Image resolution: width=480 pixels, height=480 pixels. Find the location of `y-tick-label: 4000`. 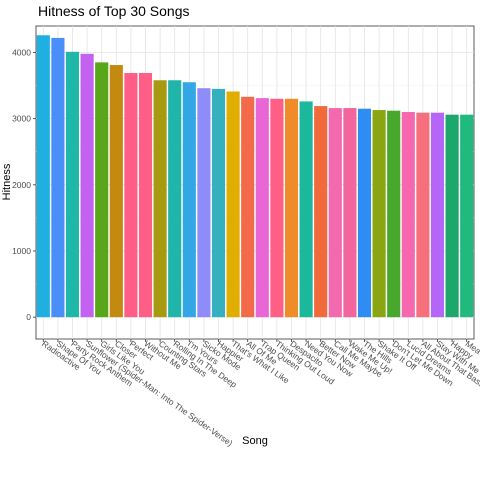

y-tick-label: 4000 is located at coordinates (21, 52).